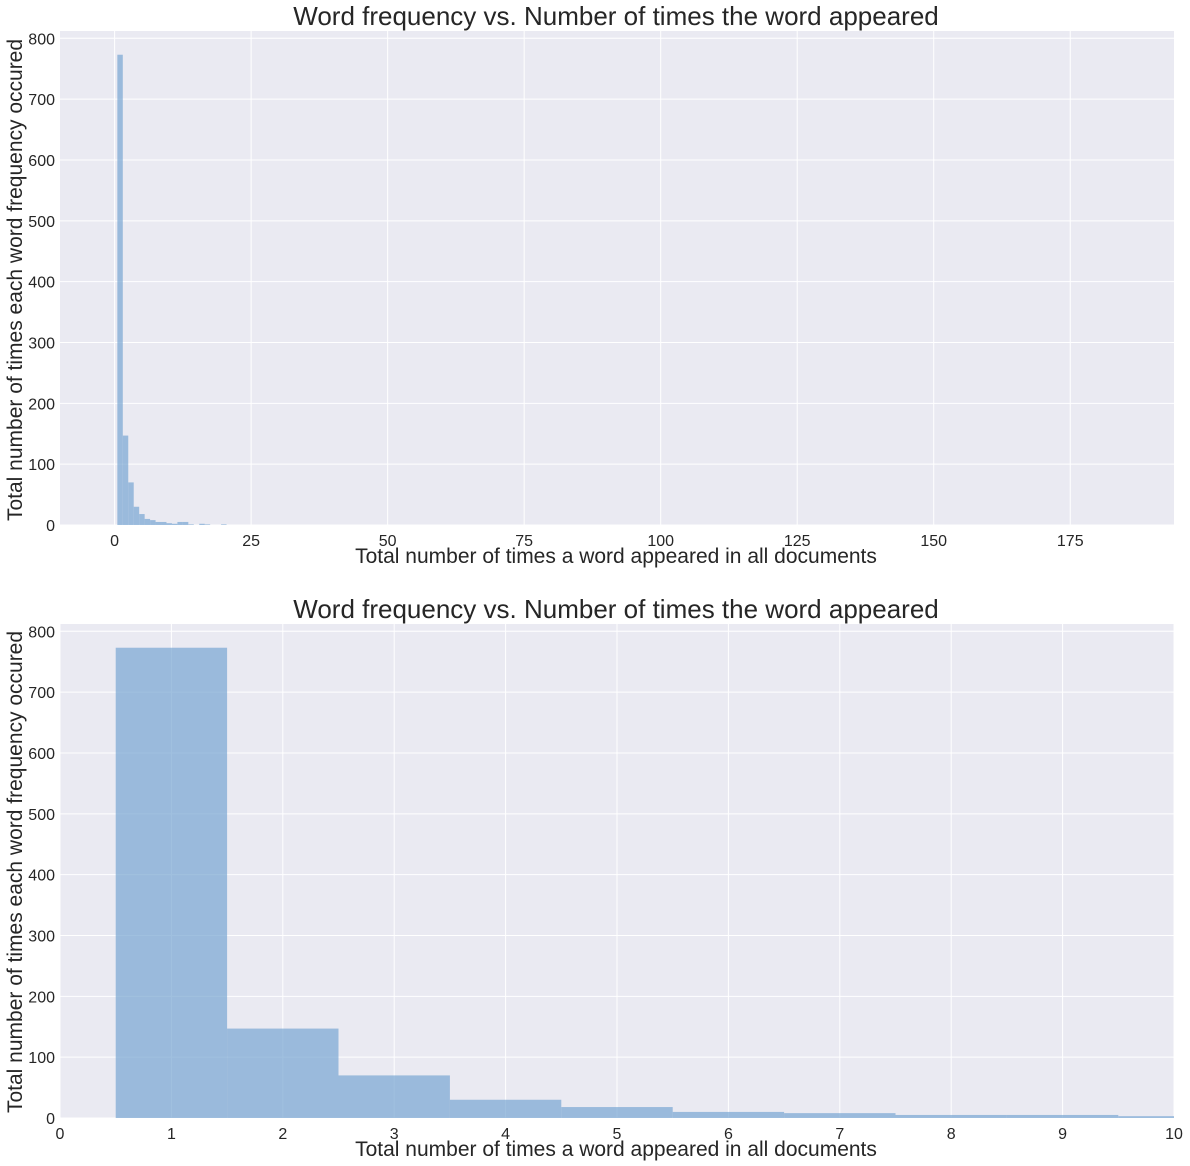  Describe the element at coordinates (951, 1134) in the screenshot. I see `x-tick-label: 8` at that location.